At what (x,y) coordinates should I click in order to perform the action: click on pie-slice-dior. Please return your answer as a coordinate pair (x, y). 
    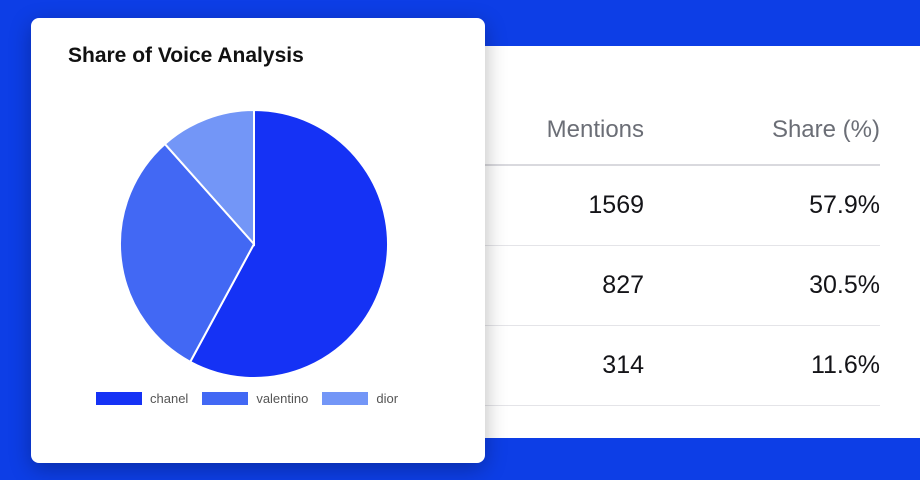
    Looking at the image, I should click on (209, 177).